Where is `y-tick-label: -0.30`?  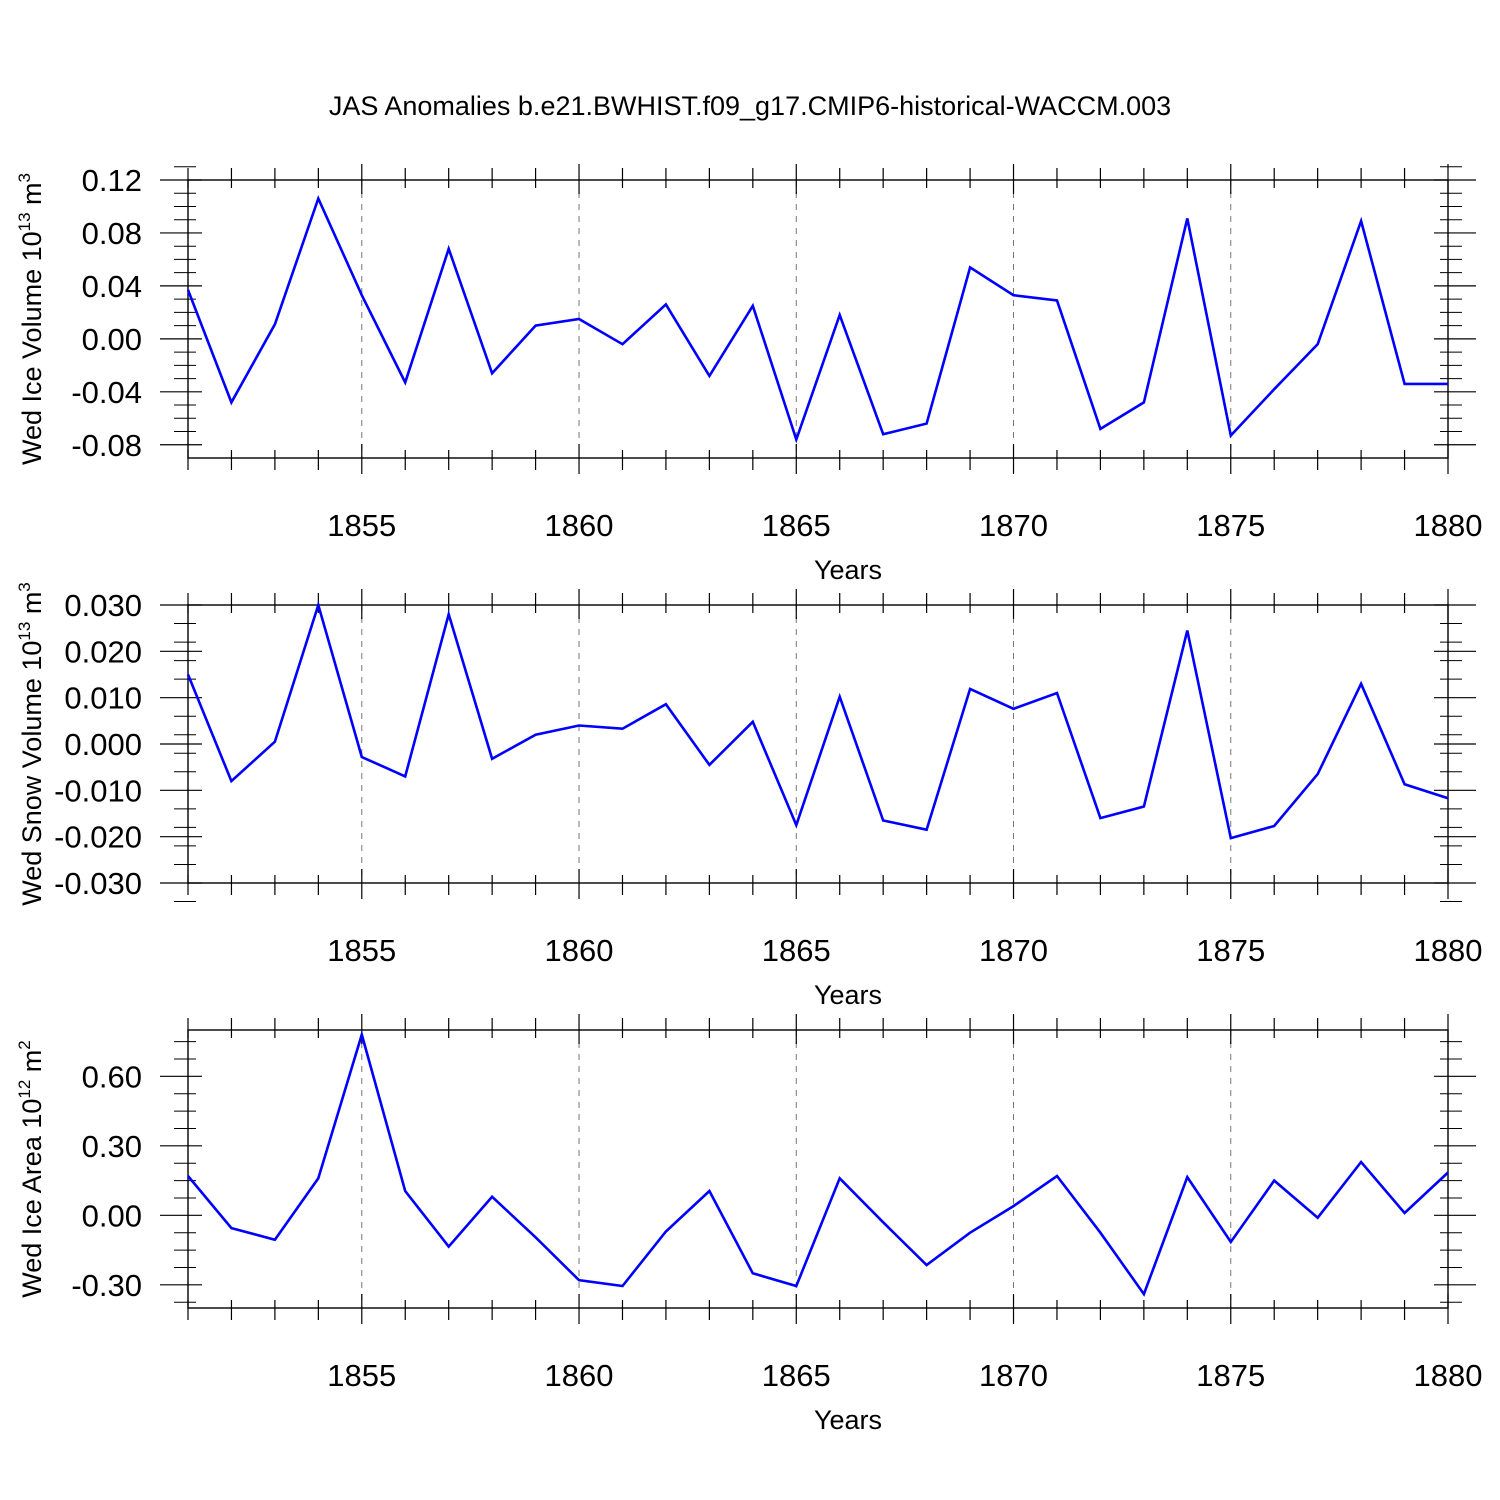 y-tick-label: -0.30 is located at coordinates (106, 1285).